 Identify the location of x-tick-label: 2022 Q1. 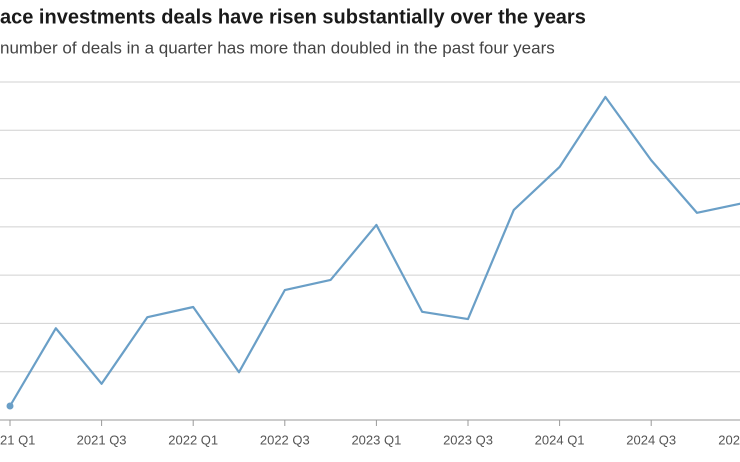
(193, 439).